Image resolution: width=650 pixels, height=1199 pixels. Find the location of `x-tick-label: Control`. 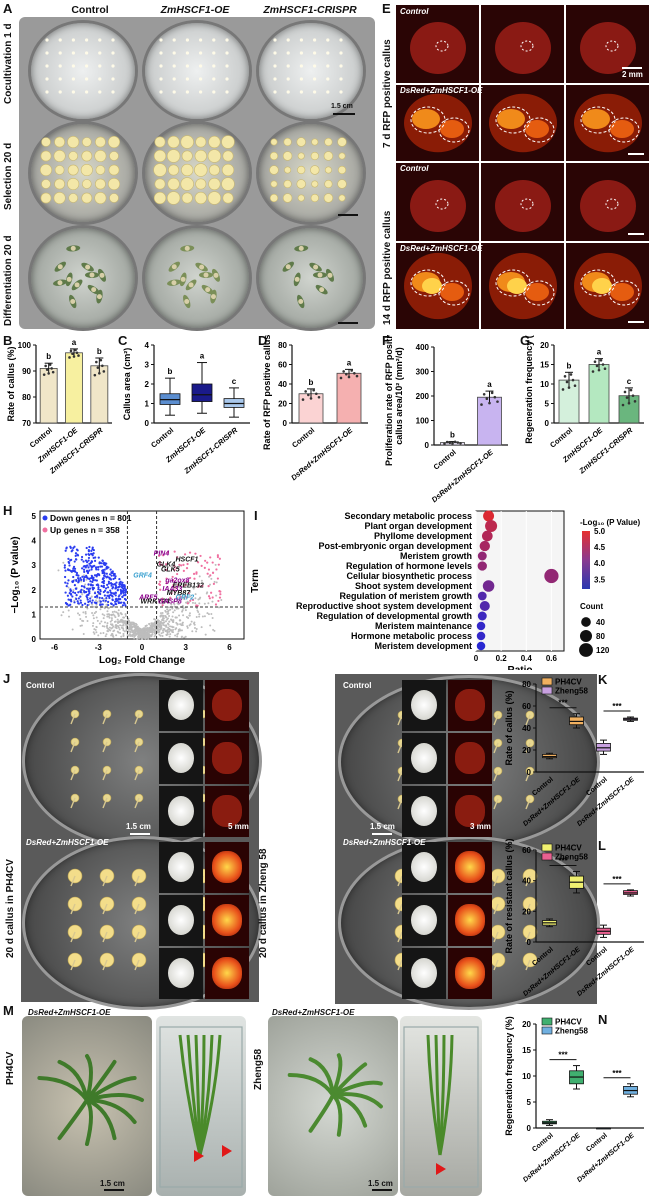

x-tick-label: Control is located at coordinates (597, 956).